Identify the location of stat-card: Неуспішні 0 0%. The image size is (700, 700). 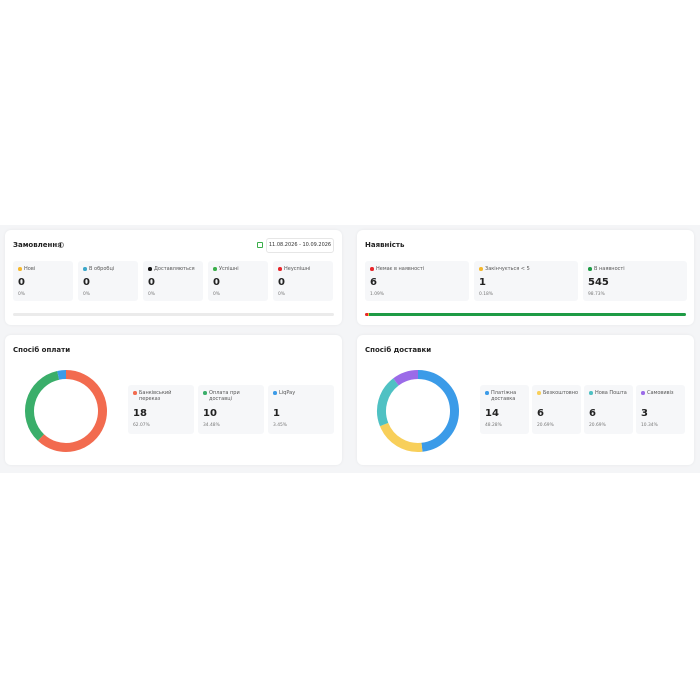
(303, 281).